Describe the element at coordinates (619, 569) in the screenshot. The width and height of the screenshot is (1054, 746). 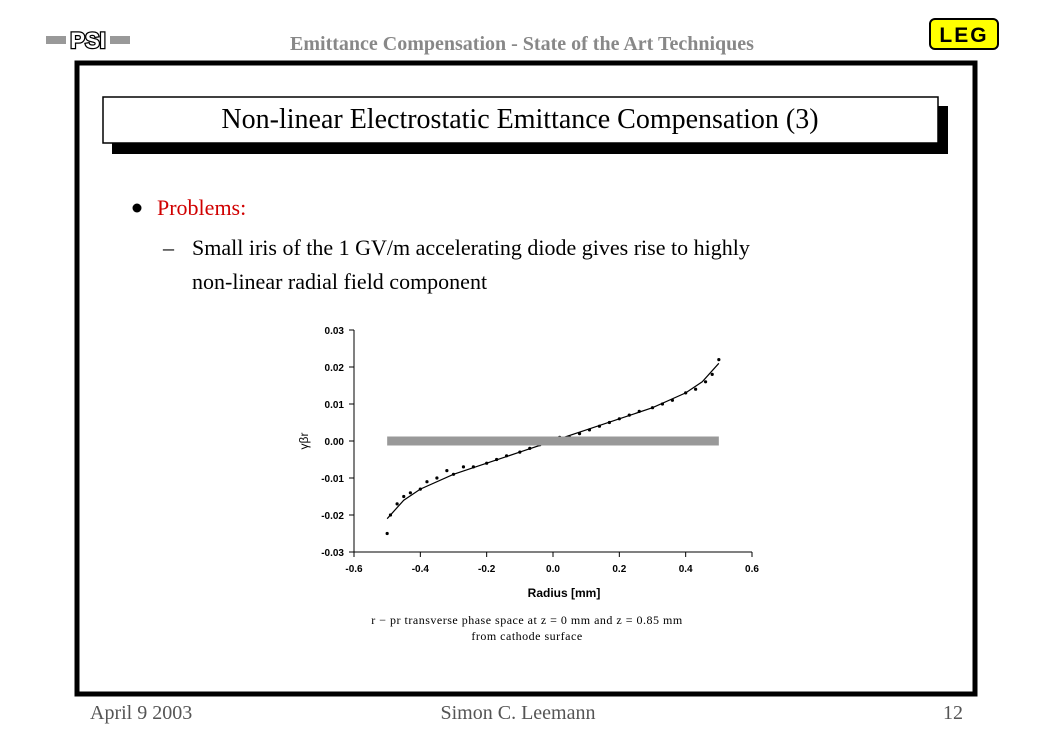
I see `x-tick-label: 0.2` at that location.